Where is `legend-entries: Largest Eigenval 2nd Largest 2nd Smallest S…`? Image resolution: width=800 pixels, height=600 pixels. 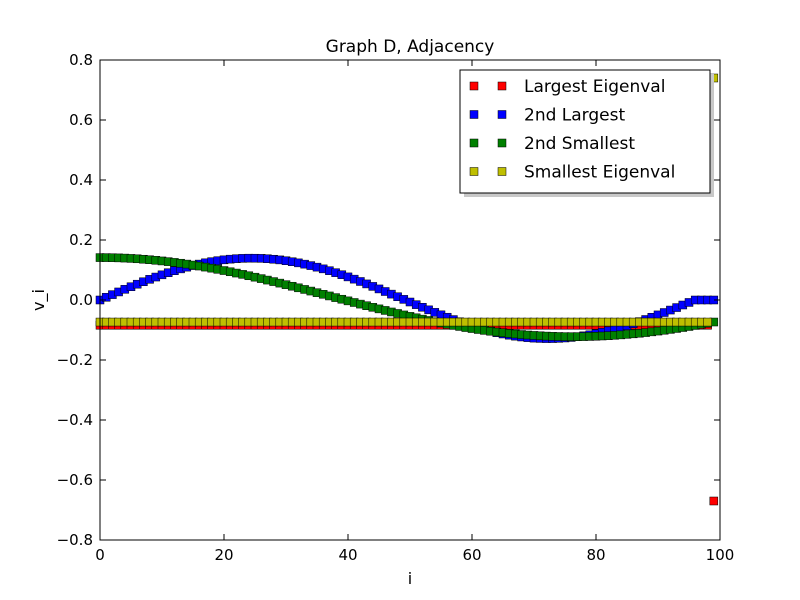 legend-entries: Largest Eigenval 2nd Largest 2nd Smallest S… is located at coordinates (572, 130).